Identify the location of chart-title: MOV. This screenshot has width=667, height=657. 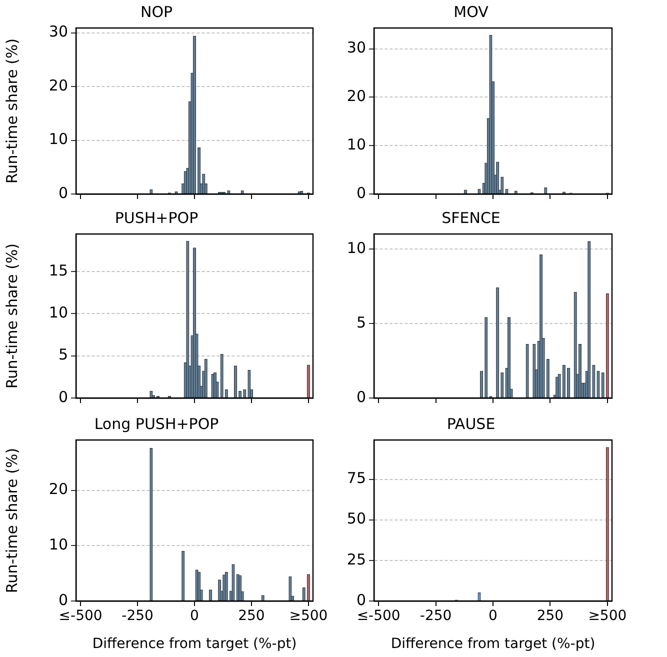
(472, 11).